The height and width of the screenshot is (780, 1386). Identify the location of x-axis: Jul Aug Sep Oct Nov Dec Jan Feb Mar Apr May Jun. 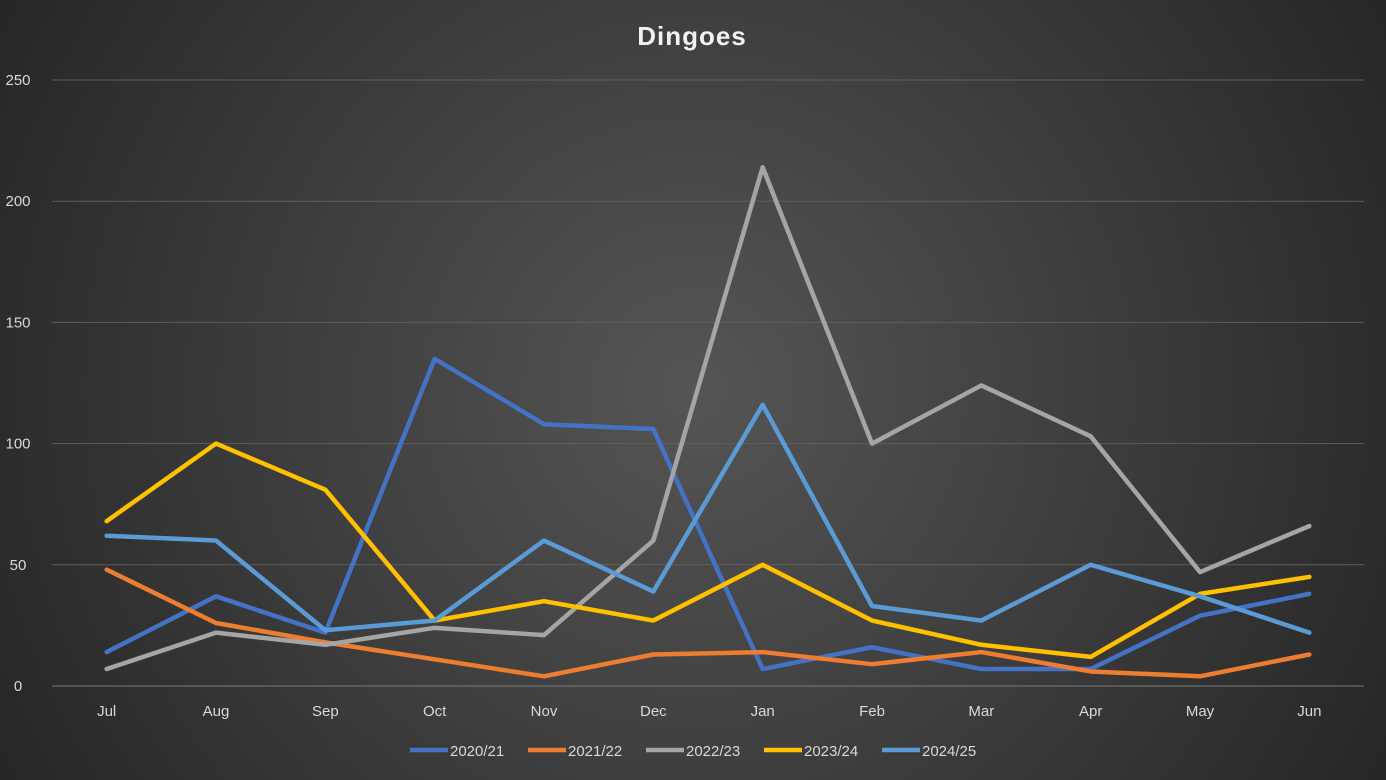
(709, 711).